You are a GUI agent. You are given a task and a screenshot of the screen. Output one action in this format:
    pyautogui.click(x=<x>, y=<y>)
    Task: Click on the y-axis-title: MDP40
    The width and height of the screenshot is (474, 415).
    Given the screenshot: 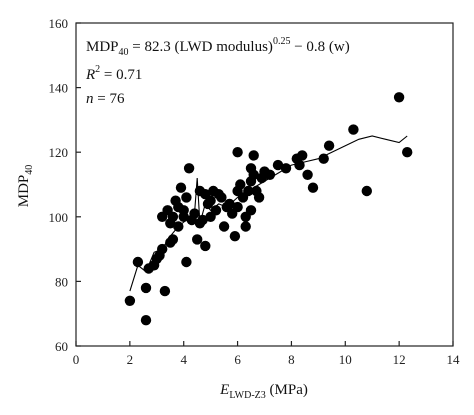 What is the action you would take?
    pyautogui.click(x=25, y=186)
    